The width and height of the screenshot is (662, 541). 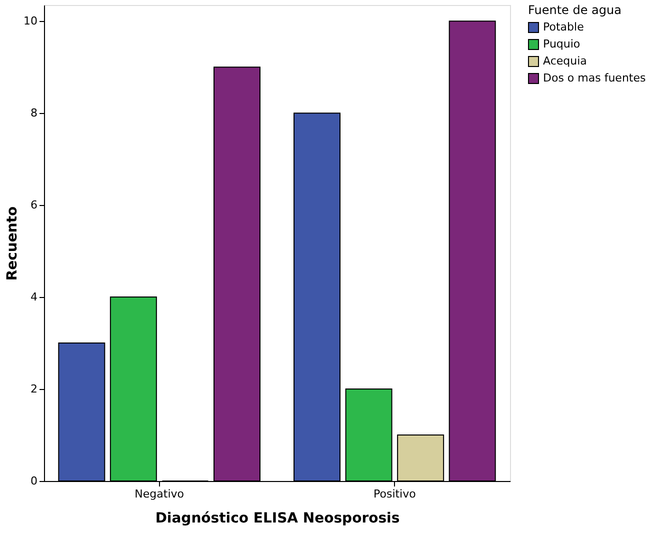 What do you see at coordinates (277, 518) in the screenshot?
I see `x-axis-title: Diagnóstico ELISA Neosporosis` at bounding box center [277, 518].